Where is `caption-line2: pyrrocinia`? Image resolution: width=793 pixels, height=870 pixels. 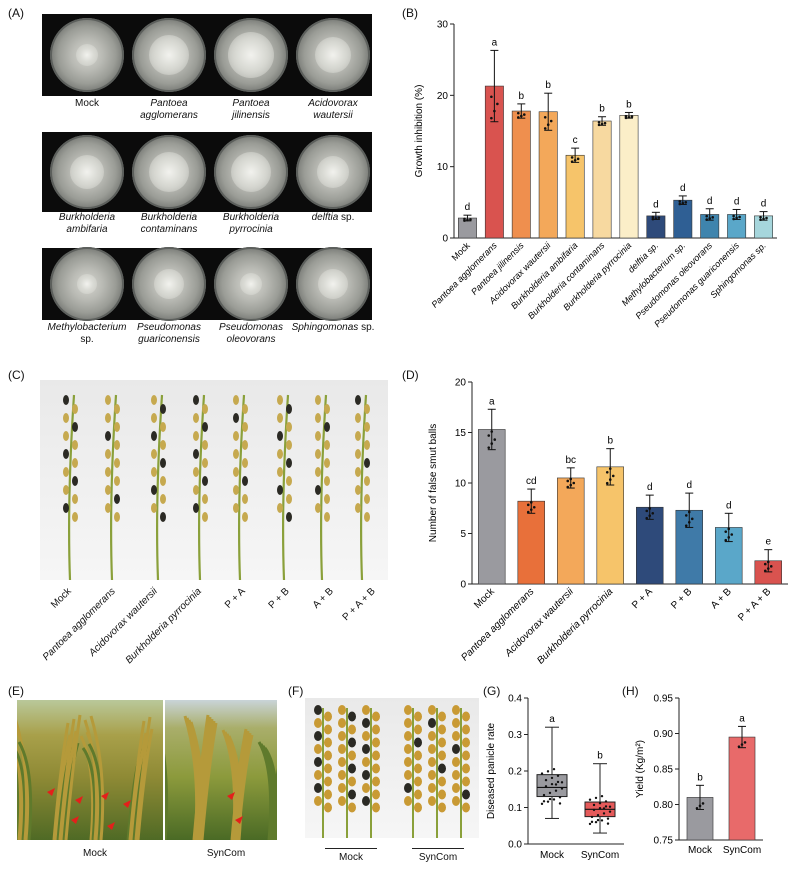
caption-line2: pyrrocinia is located at coordinates (251, 229).